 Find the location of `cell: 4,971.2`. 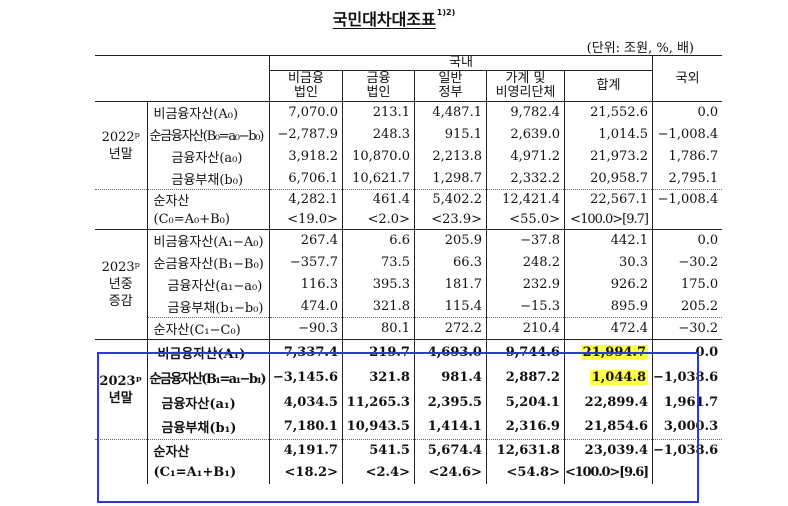

cell: 4,971.2 is located at coordinates (525, 156).